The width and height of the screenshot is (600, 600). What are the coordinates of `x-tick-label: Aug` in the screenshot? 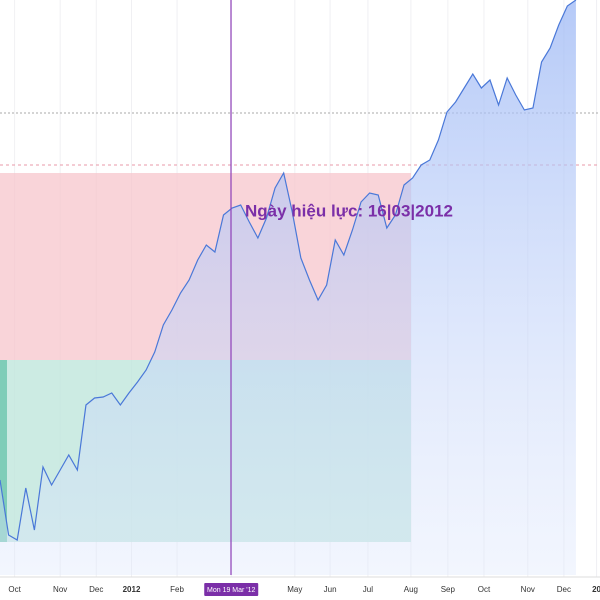 It's located at (411, 589).